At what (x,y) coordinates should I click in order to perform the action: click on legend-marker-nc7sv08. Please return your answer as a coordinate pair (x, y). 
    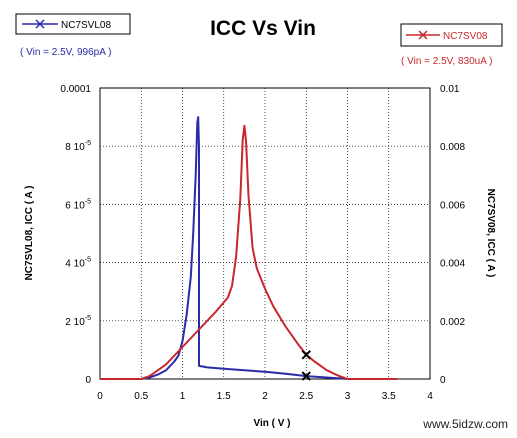
    Looking at the image, I should click on (423, 35).